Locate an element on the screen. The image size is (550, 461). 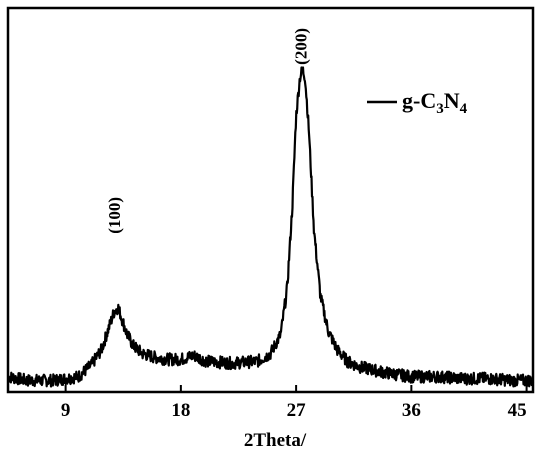
legend: g-C3N4 is located at coordinates (417, 102).